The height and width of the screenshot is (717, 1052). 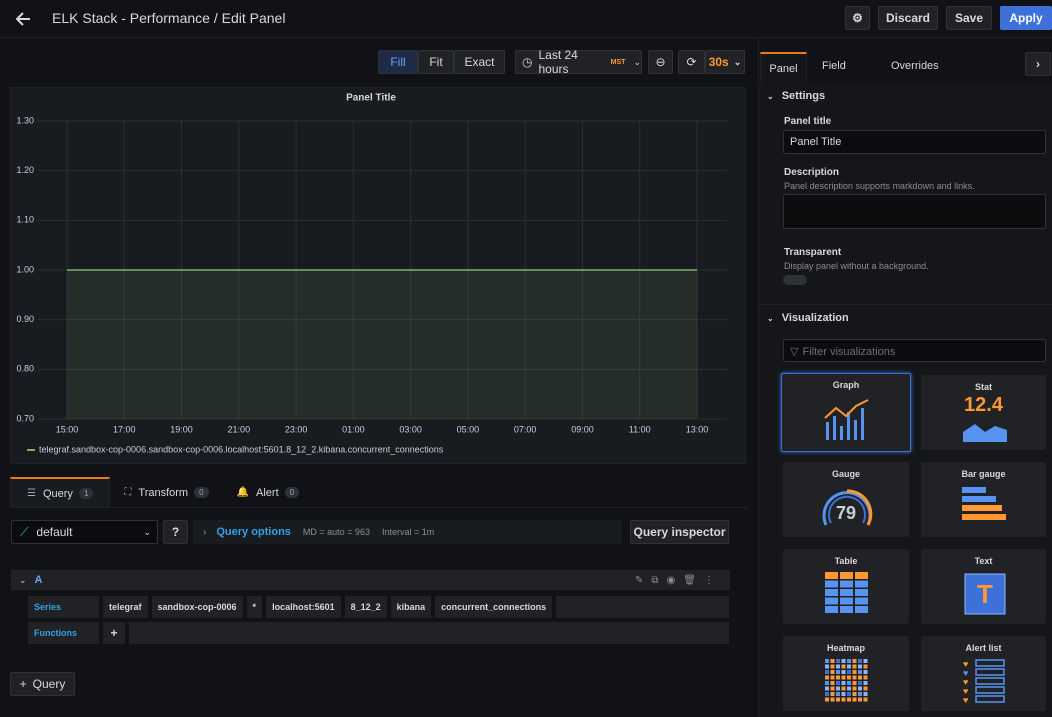 I want to click on x-tick-label: 19:00, so click(x=181, y=429).